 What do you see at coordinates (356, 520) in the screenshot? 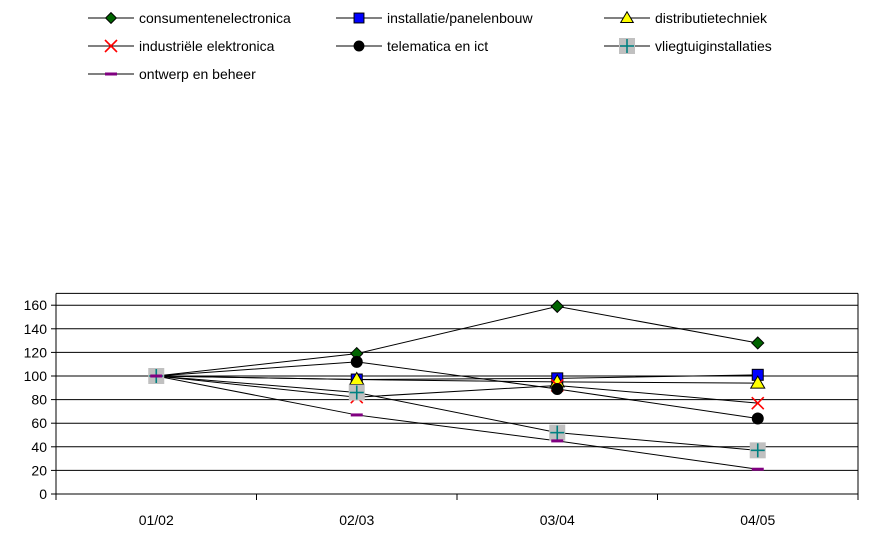
I see `x-tick-label: 02/03` at bounding box center [356, 520].